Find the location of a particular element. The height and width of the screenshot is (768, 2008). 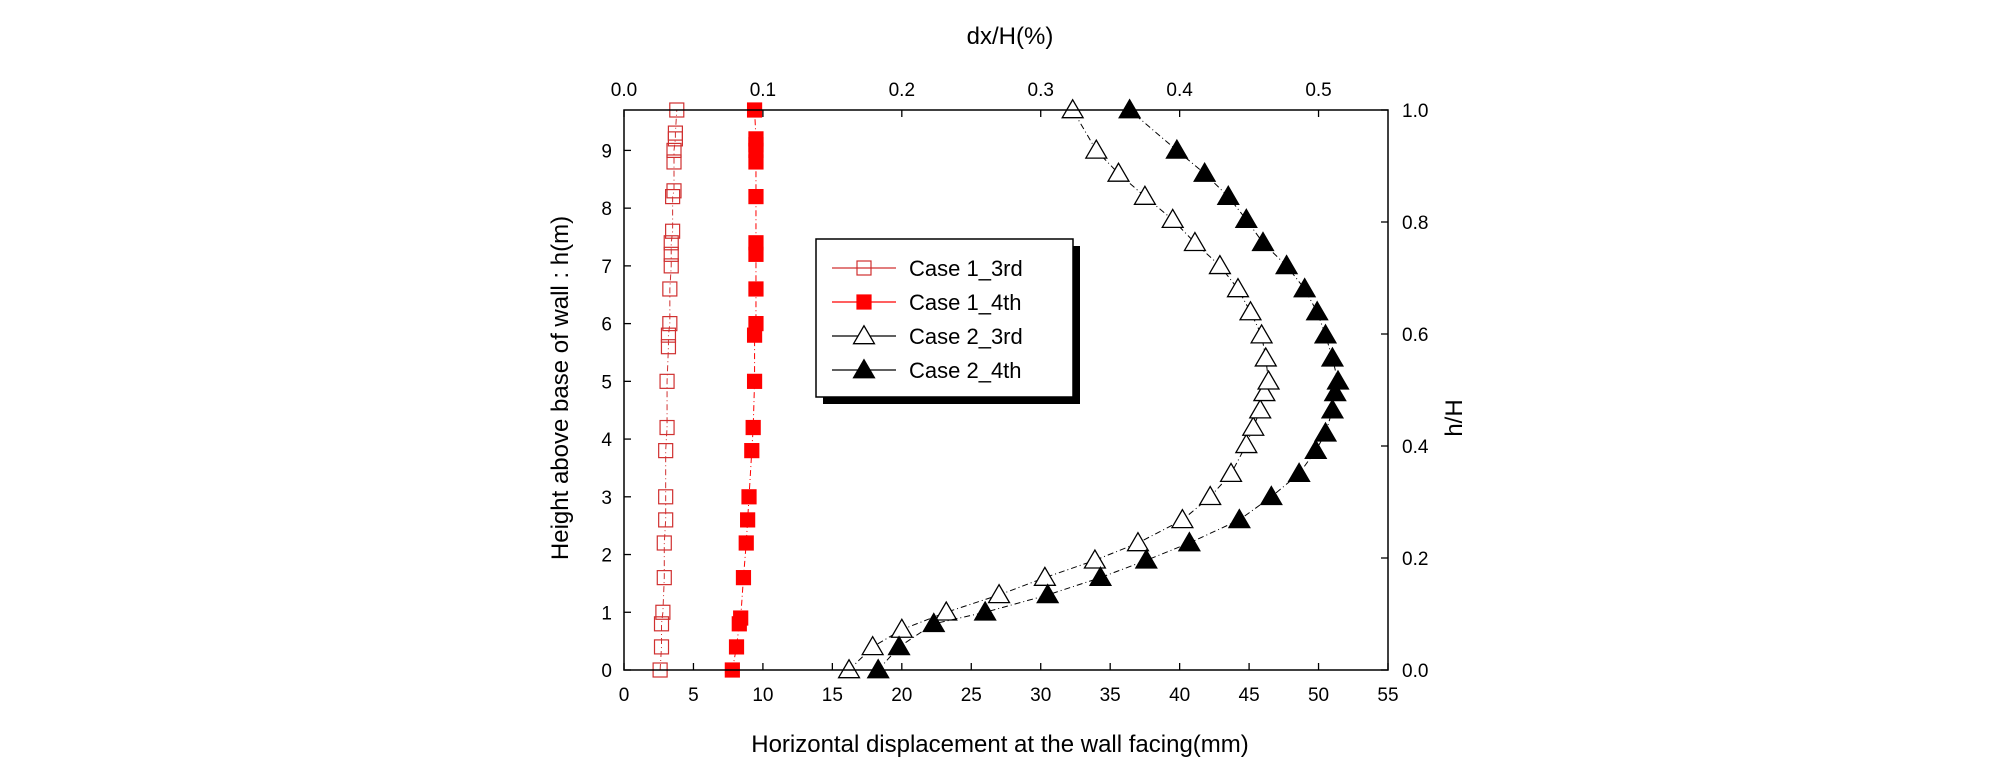

right-tick-label: 0.8 is located at coordinates (1415, 223).